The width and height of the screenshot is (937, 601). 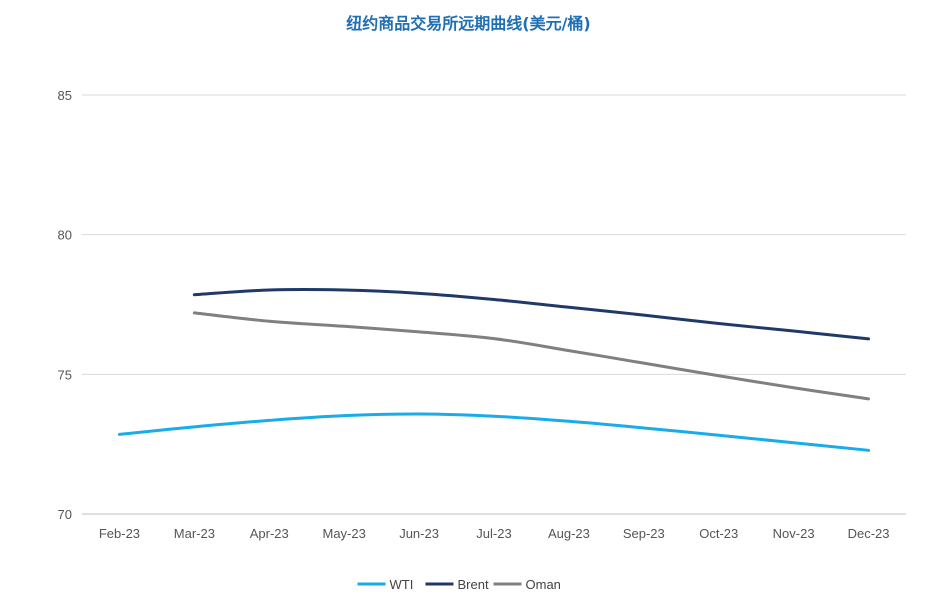 What do you see at coordinates (473, 584) in the screenshot?
I see `legend-label: Brent` at bounding box center [473, 584].